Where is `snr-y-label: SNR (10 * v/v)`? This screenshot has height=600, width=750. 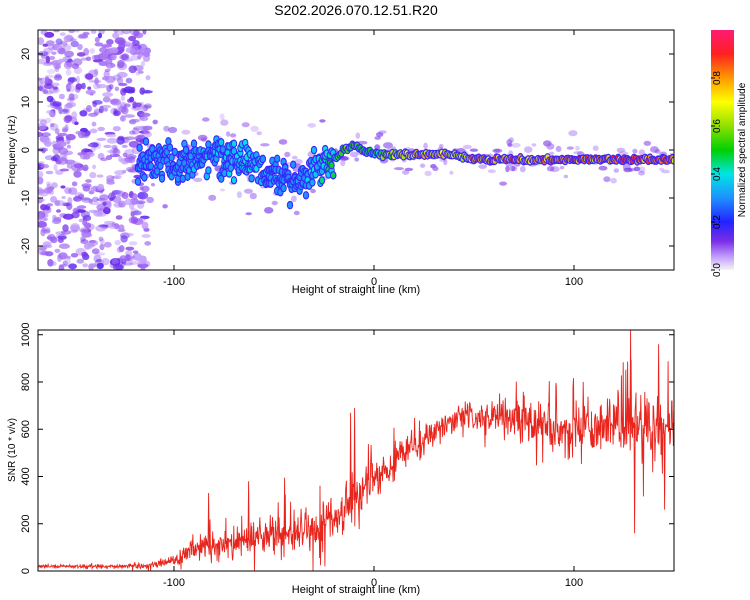
snr-y-label: SNR (10 * v/v) is located at coordinates (12, 450).